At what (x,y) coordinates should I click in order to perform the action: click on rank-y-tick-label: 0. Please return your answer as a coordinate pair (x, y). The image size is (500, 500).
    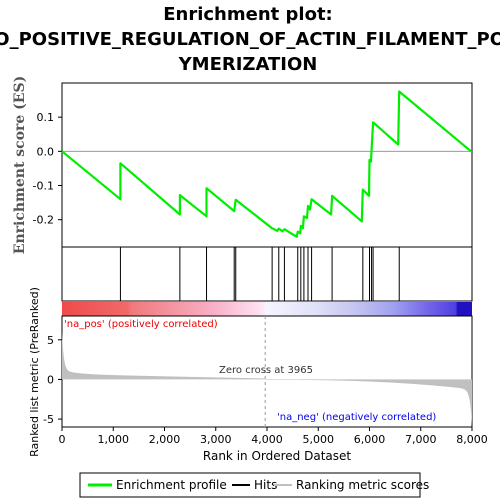
    Looking at the image, I should click on (50, 379).